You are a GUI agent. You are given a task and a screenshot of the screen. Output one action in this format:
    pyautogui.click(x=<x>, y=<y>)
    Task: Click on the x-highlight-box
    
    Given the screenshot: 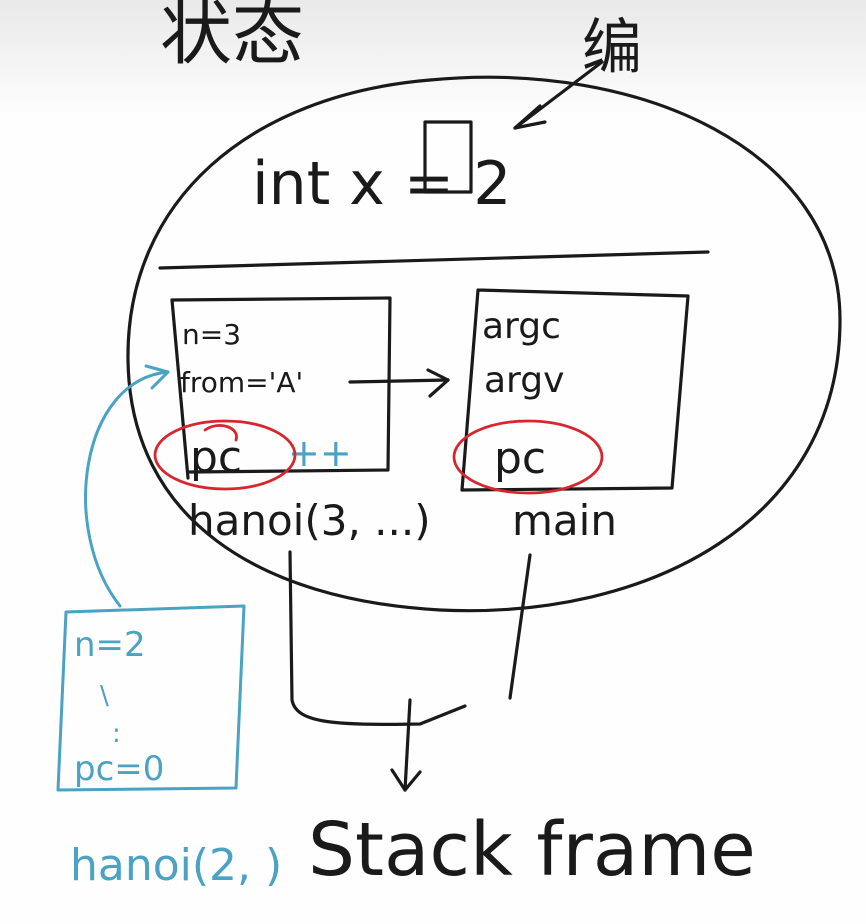 What is the action you would take?
    pyautogui.click(x=448, y=157)
    